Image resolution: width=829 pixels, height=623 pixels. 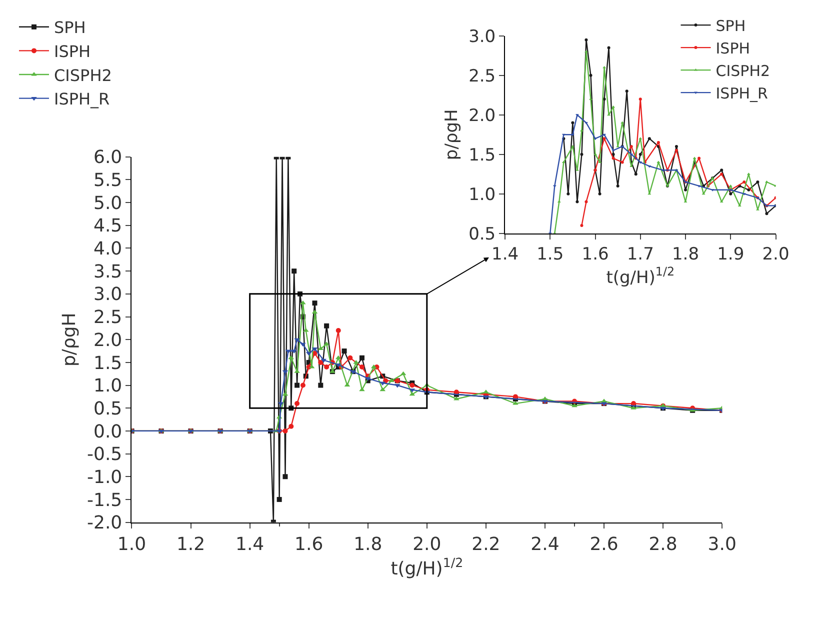 I want to click on y-tick-label: 0.0, so click(x=108, y=431).